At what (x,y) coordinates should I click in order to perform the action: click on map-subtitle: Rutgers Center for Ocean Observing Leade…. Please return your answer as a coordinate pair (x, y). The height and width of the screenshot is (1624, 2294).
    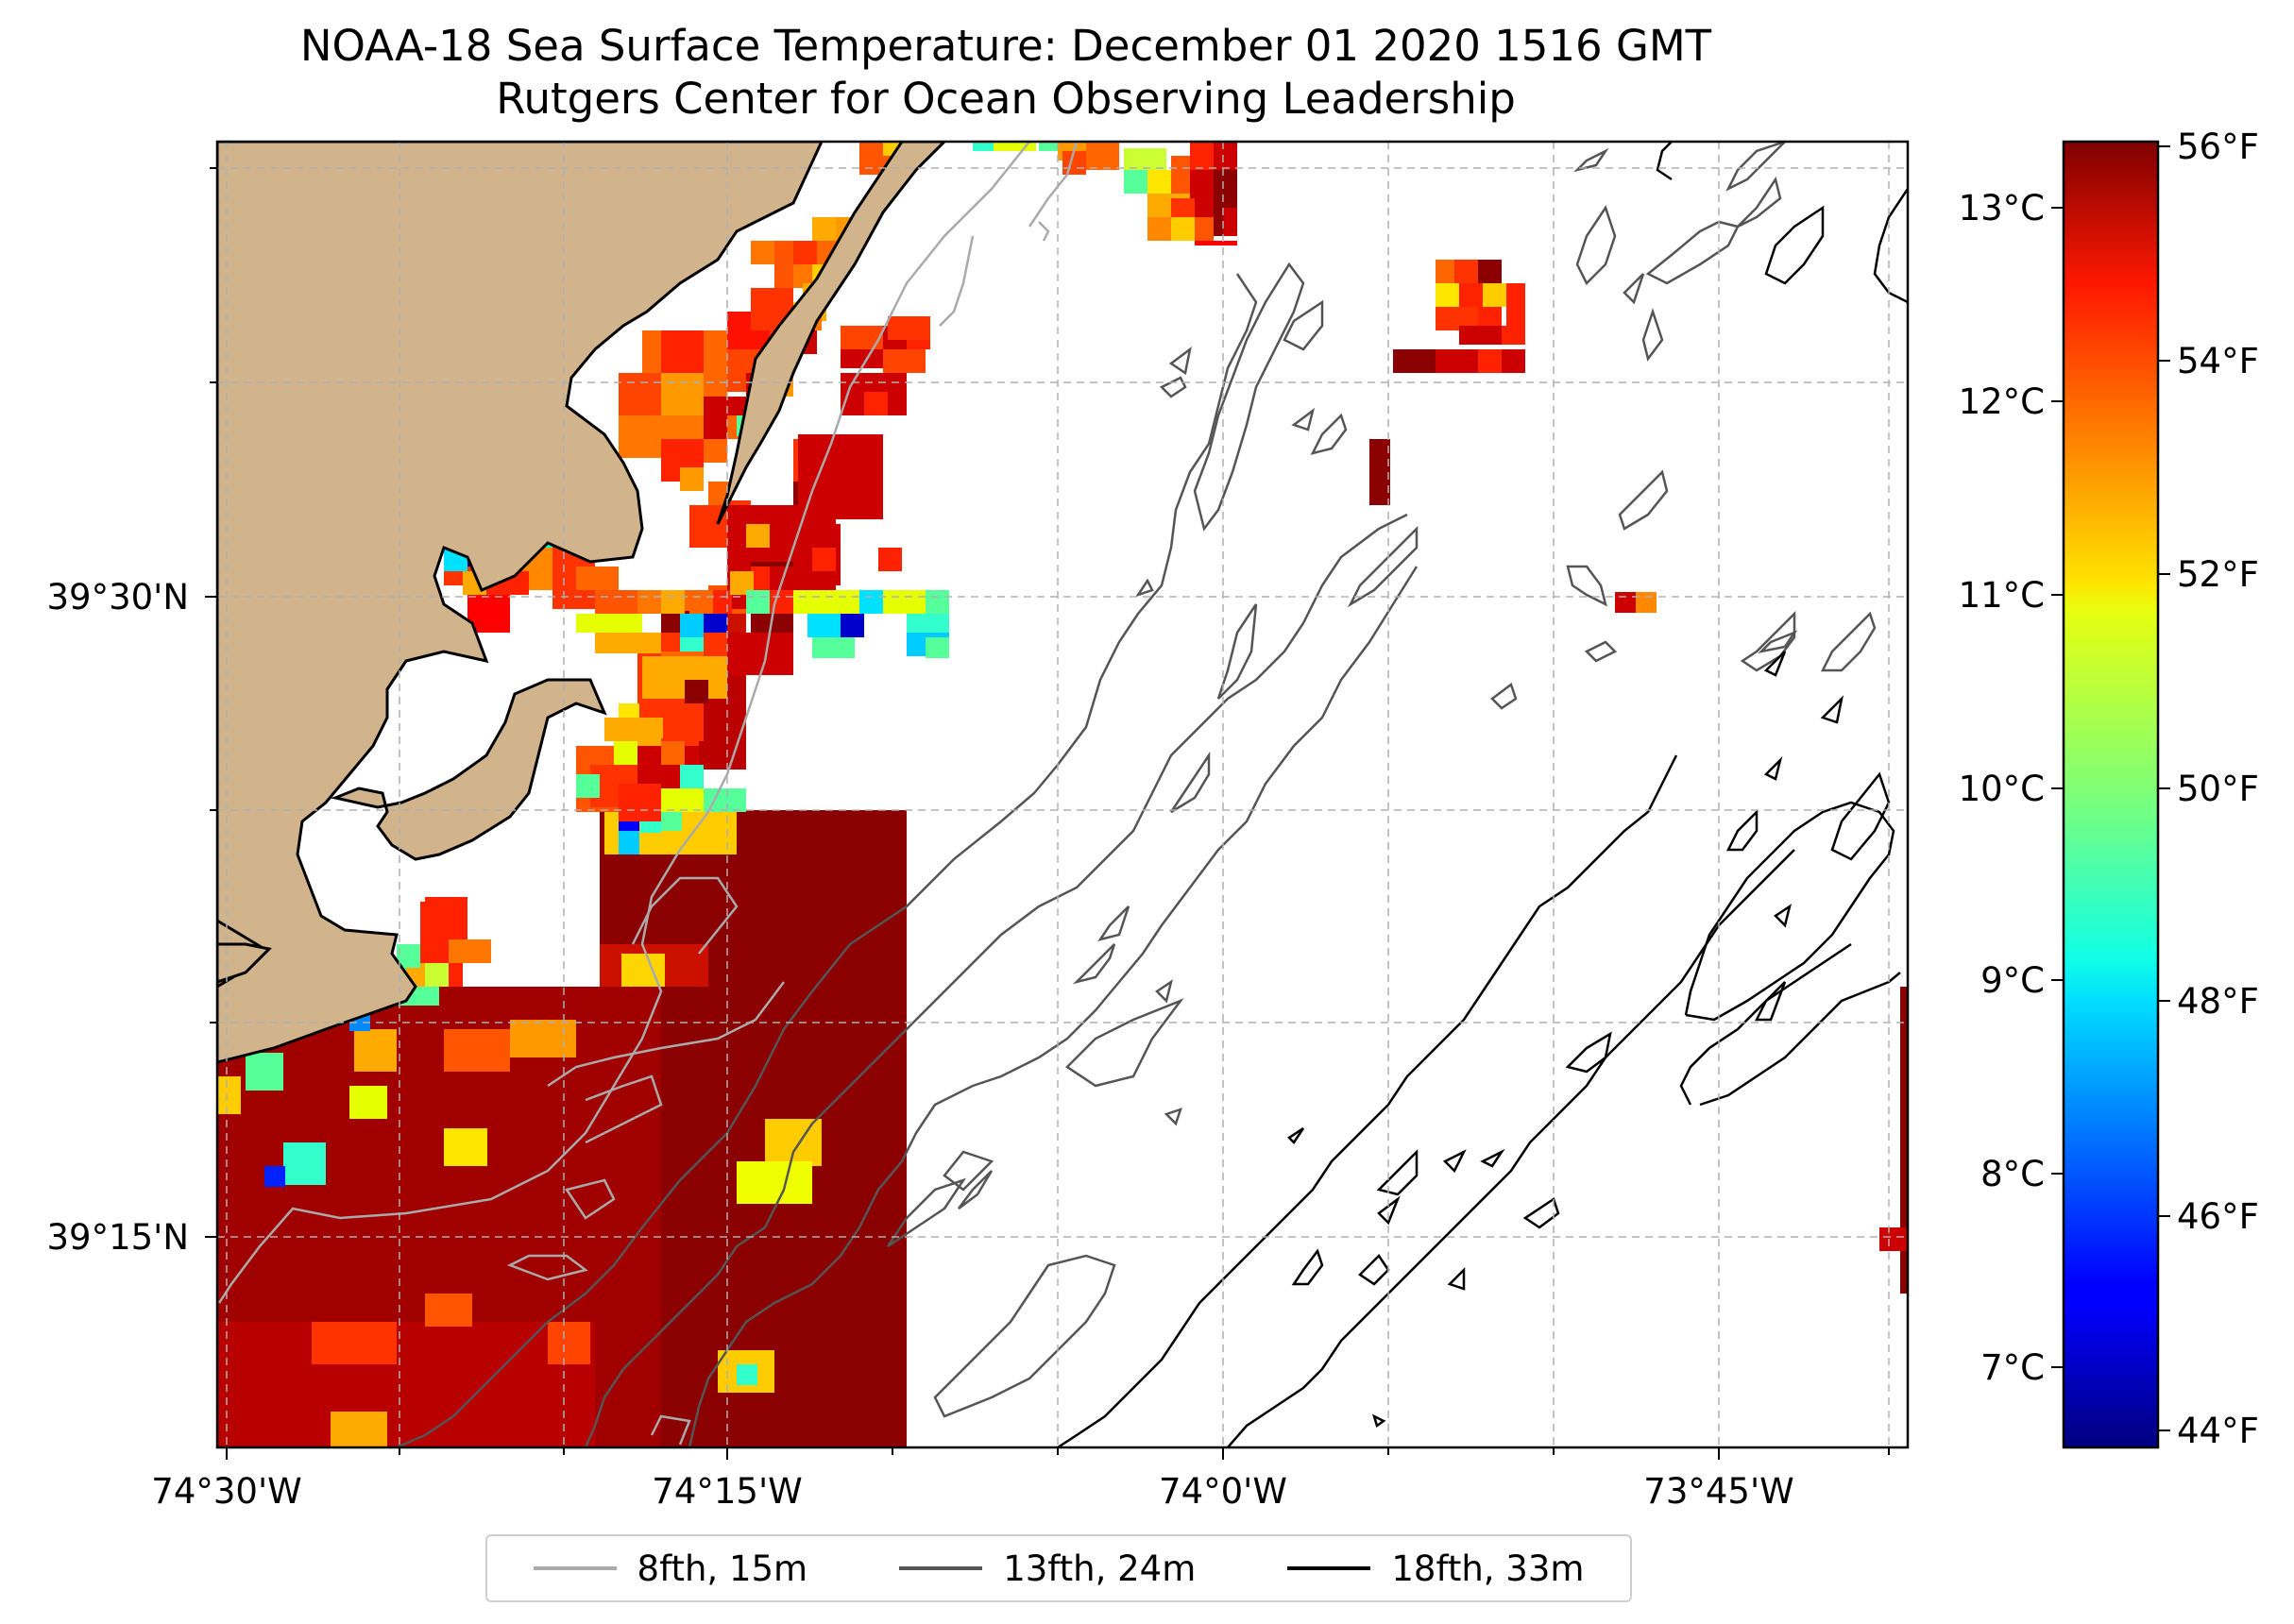
    Looking at the image, I should click on (1006, 99).